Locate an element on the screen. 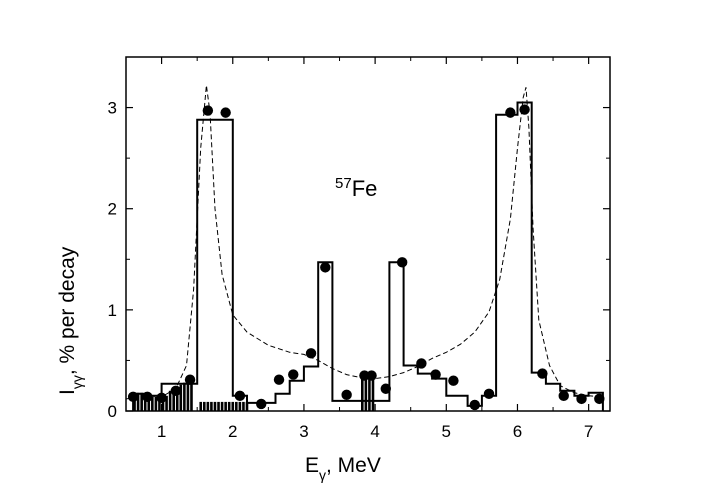 Image resolution: width=708 pixels, height=494 pixels. y-axis-label-rest: , % per decay is located at coordinates (67, 310).